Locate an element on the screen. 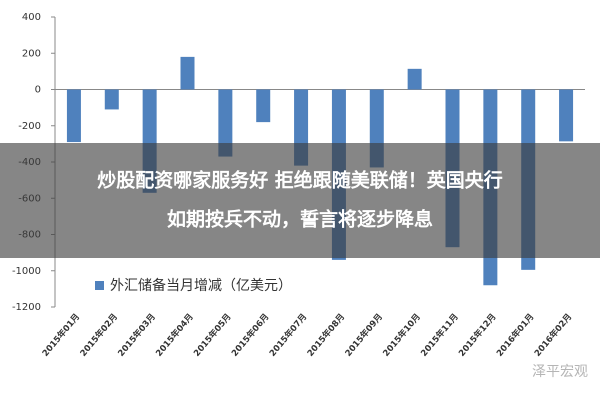 The height and width of the screenshot is (400, 600). y-tick-label: -1000 is located at coordinates (26, 271).